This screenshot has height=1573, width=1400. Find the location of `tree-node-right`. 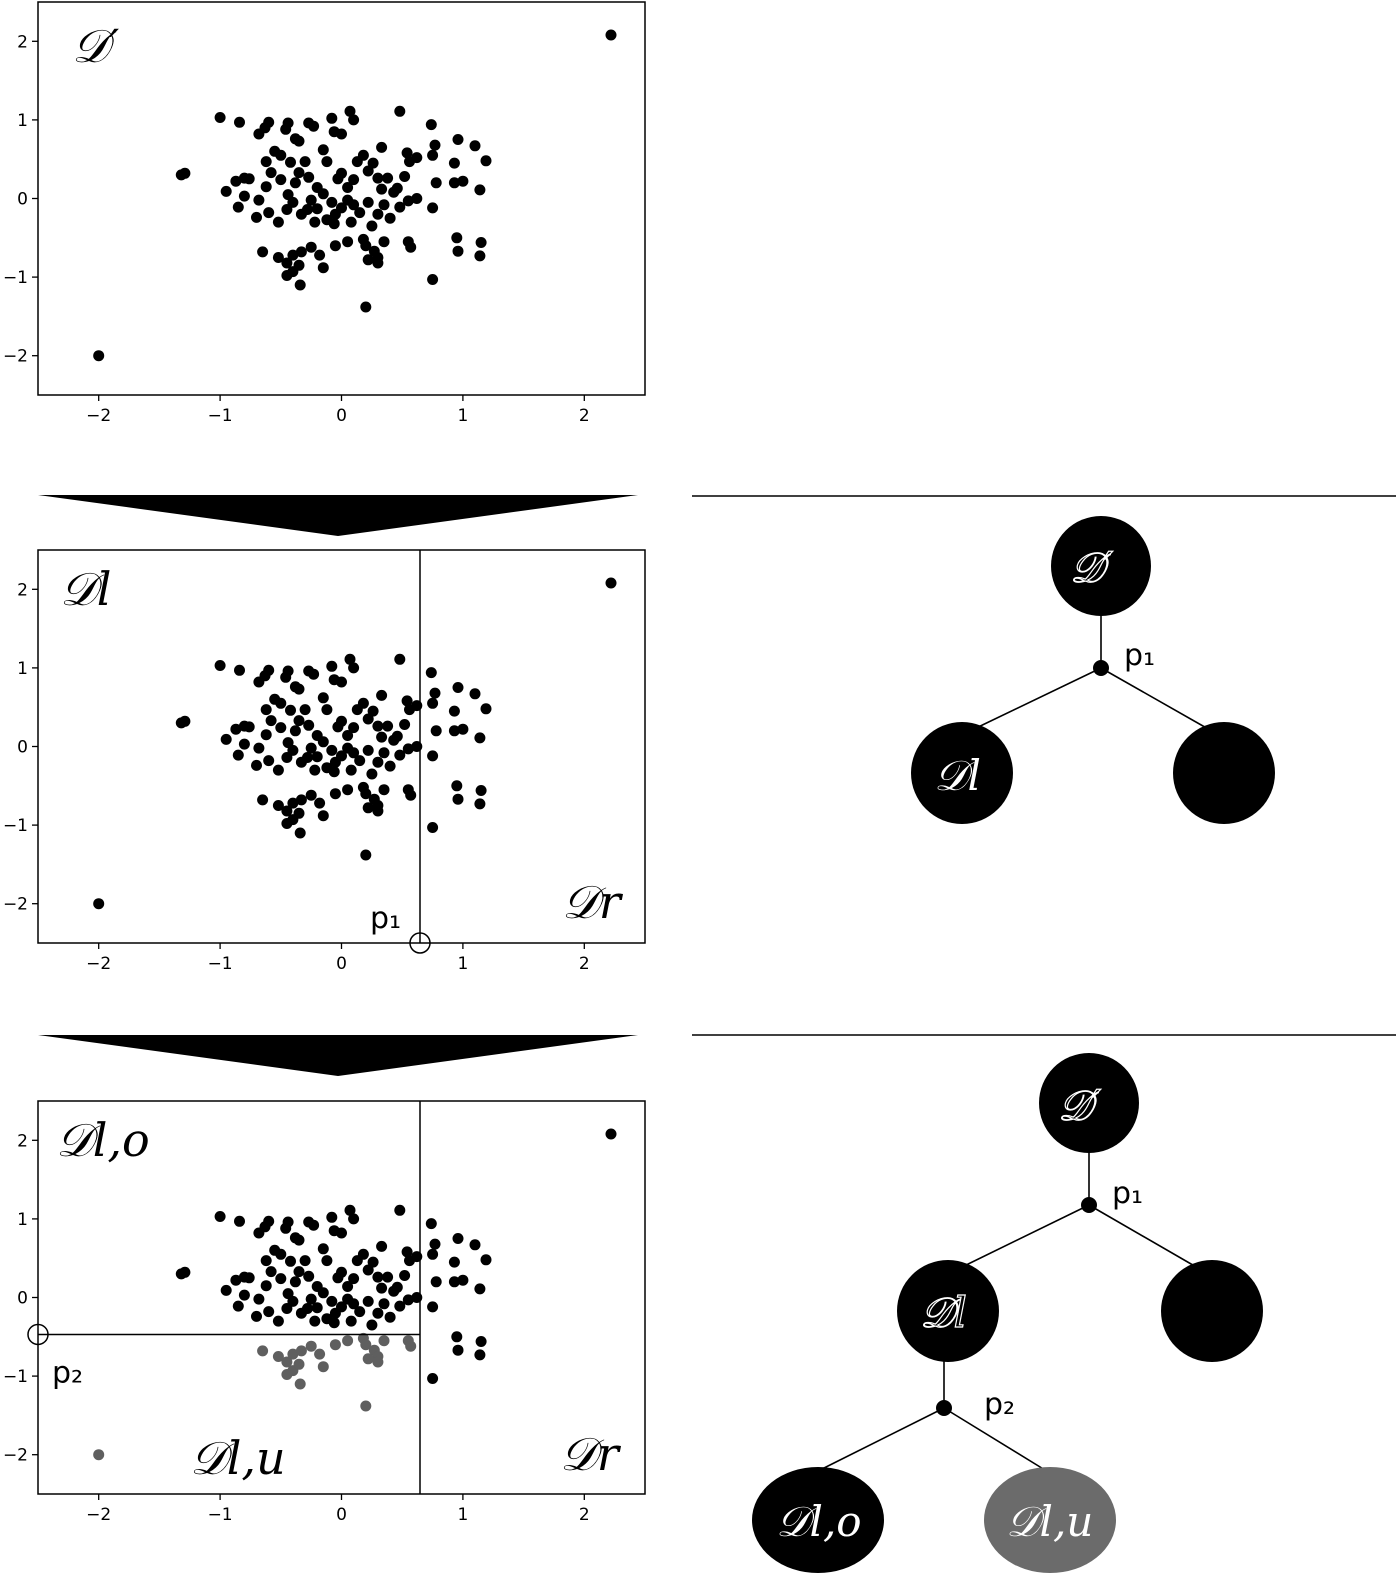

tree-node-right is located at coordinates (1212, 1311).